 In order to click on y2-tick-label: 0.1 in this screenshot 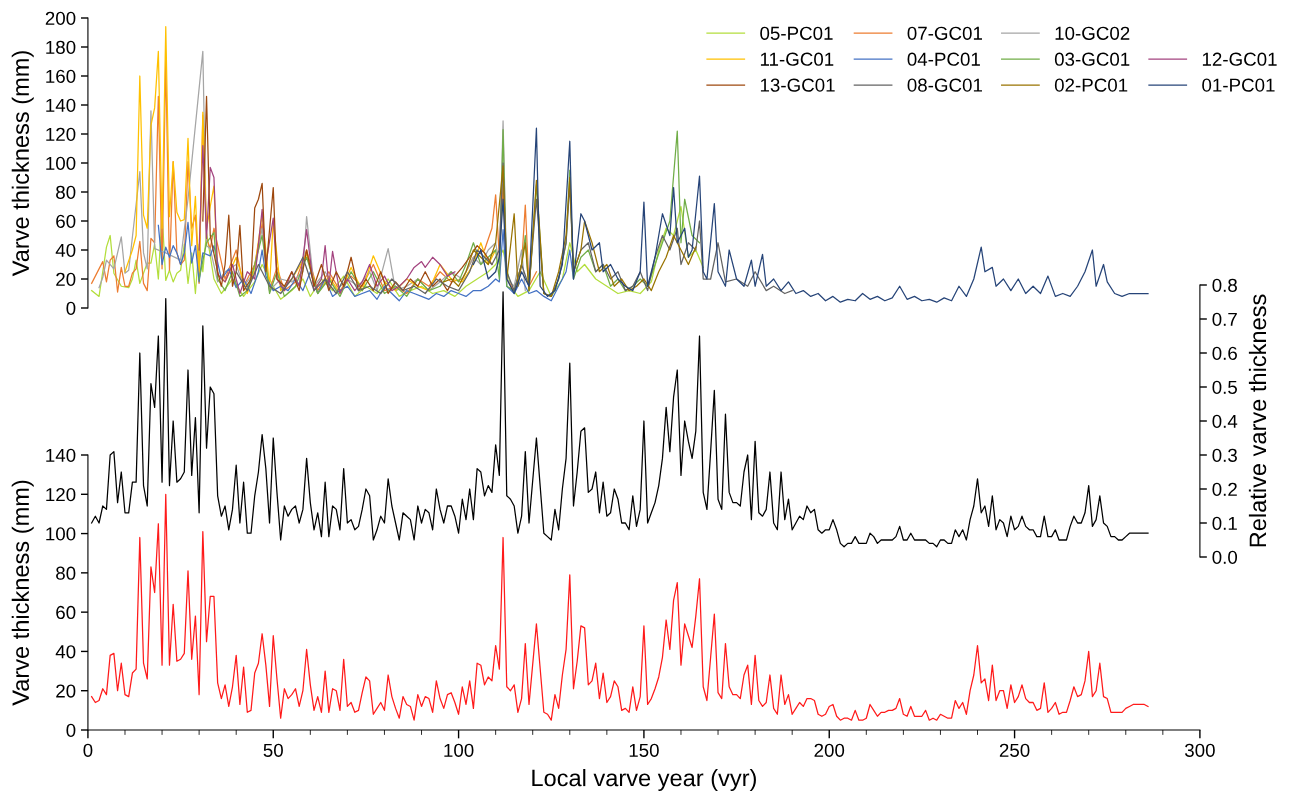, I will do `click(1224, 523)`.